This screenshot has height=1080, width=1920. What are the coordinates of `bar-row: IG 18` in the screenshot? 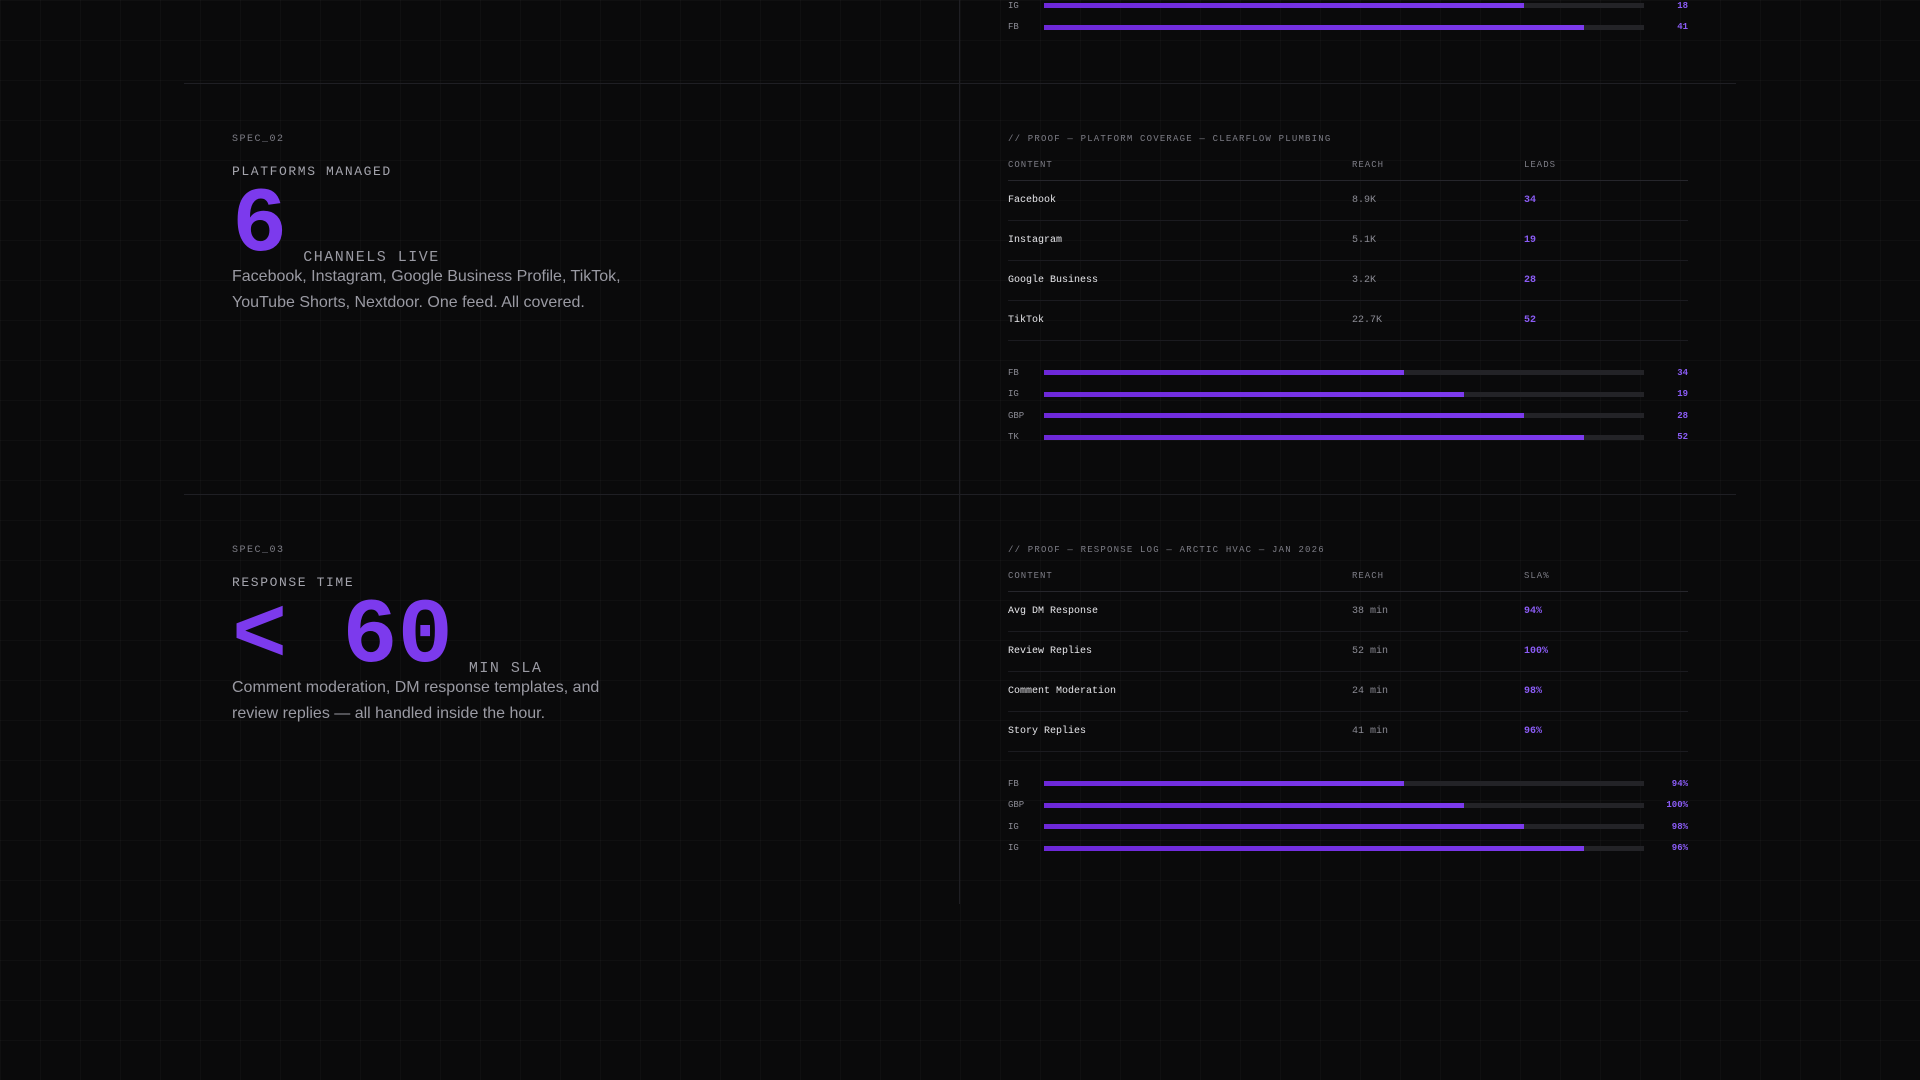 It's located at (1348, 8).